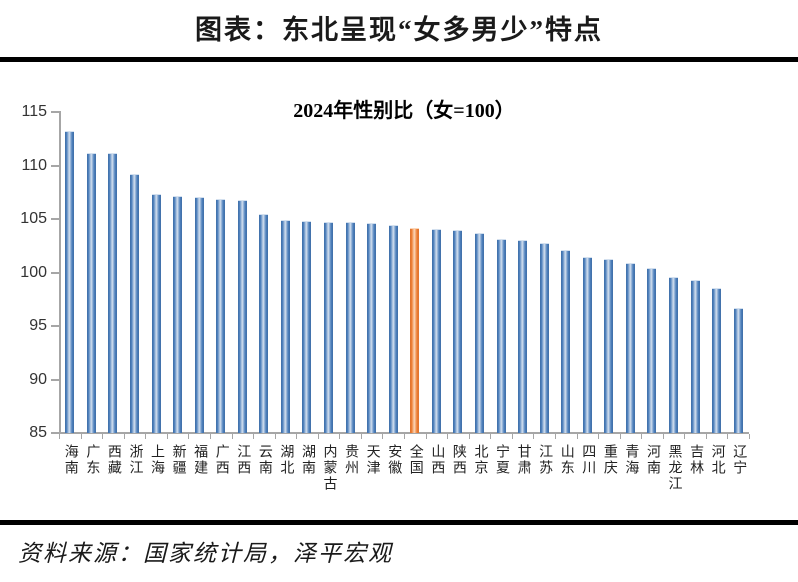 The height and width of the screenshot is (582, 798). What do you see at coordinates (609, 345) in the screenshot?
I see `bar-重庆` at bounding box center [609, 345].